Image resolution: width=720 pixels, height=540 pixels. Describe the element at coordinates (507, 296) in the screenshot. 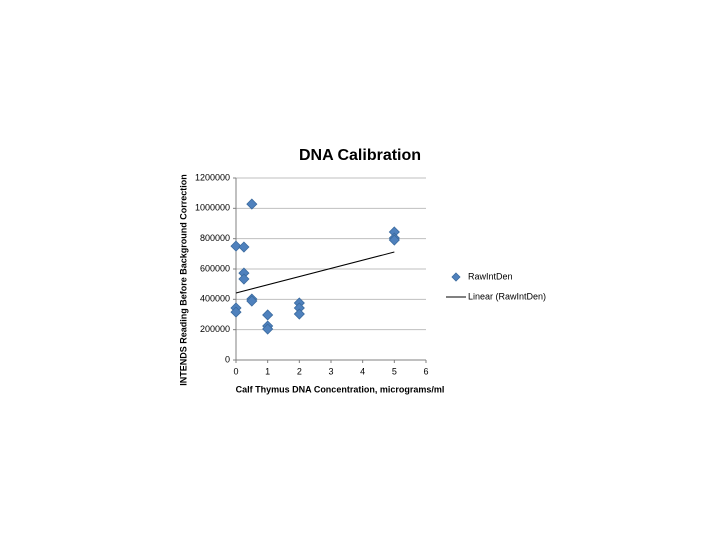

I see `legend-label: Linear (RawIntDen)` at that location.